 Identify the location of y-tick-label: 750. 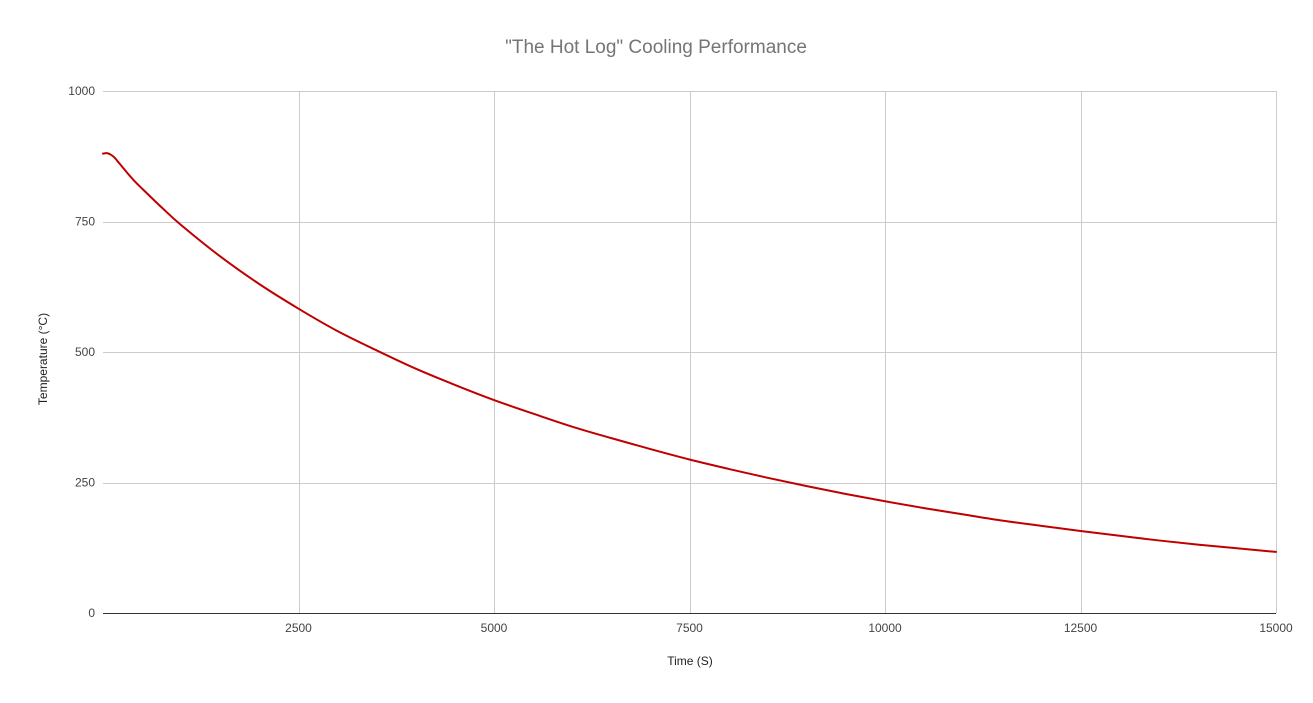
(85, 222).